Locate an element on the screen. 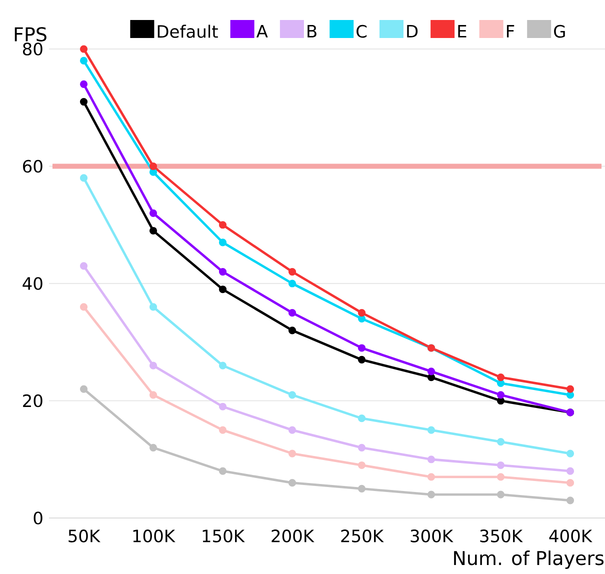  y-tick-label: 40 is located at coordinates (32, 283).